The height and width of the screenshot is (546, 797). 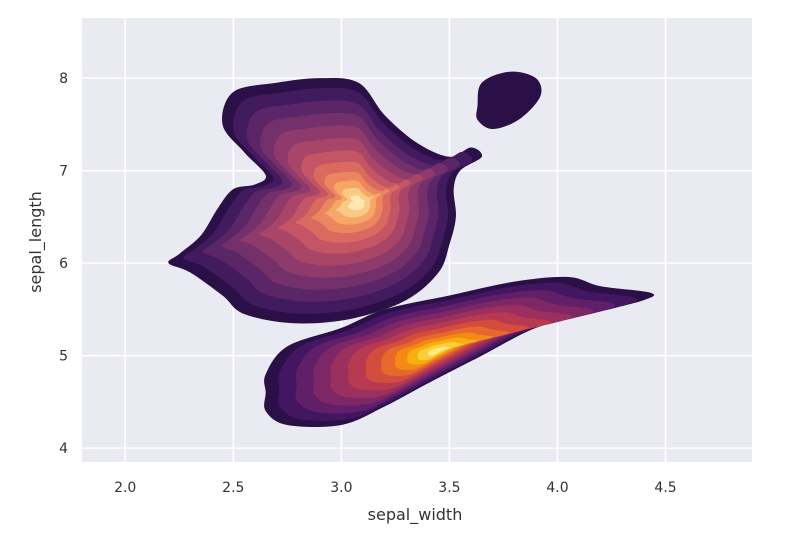 I want to click on x-tick-labels: 2.0 2.5 3.0 3.5 4.0 4.5, so click(x=395, y=488).